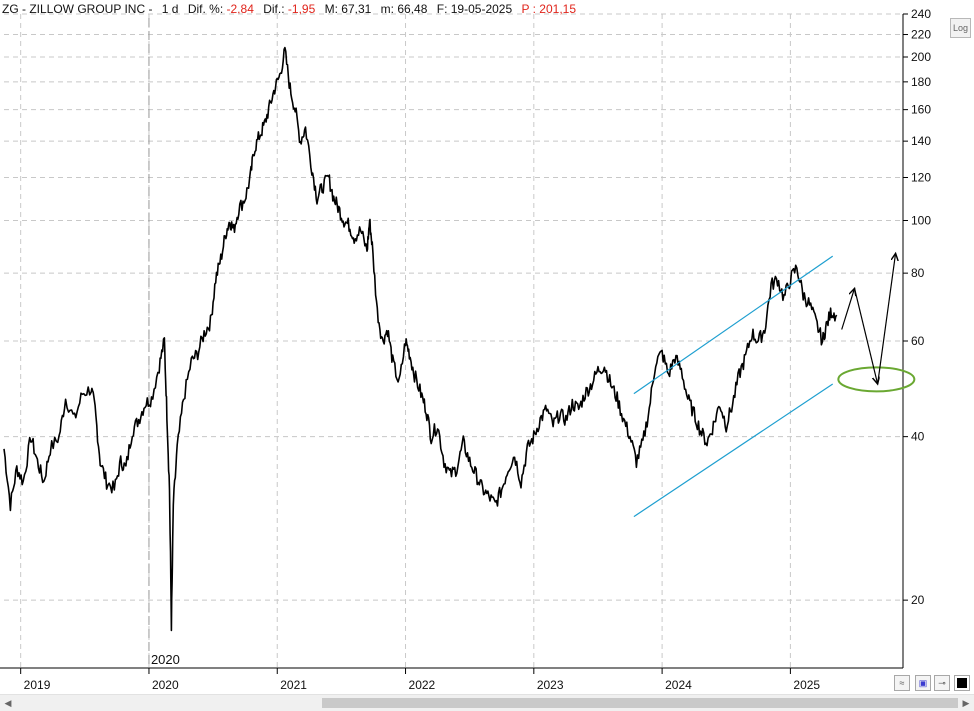 The height and width of the screenshot is (711, 974). Describe the element at coordinates (528, 9) in the screenshot. I see `p-label: P :` at that location.